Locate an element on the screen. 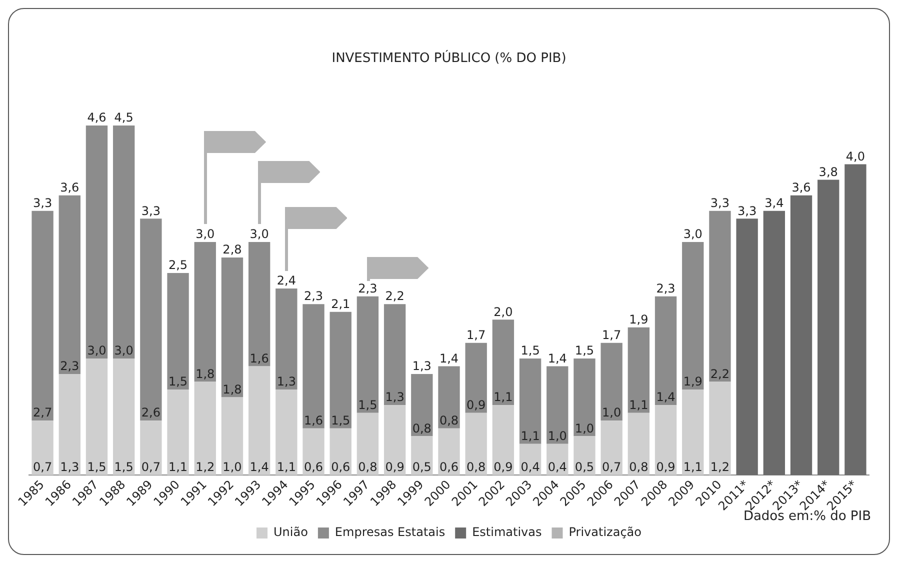 Image resolution: width=906 pixels, height=571 pixels. total-label: 3,6 is located at coordinates (801, 187).